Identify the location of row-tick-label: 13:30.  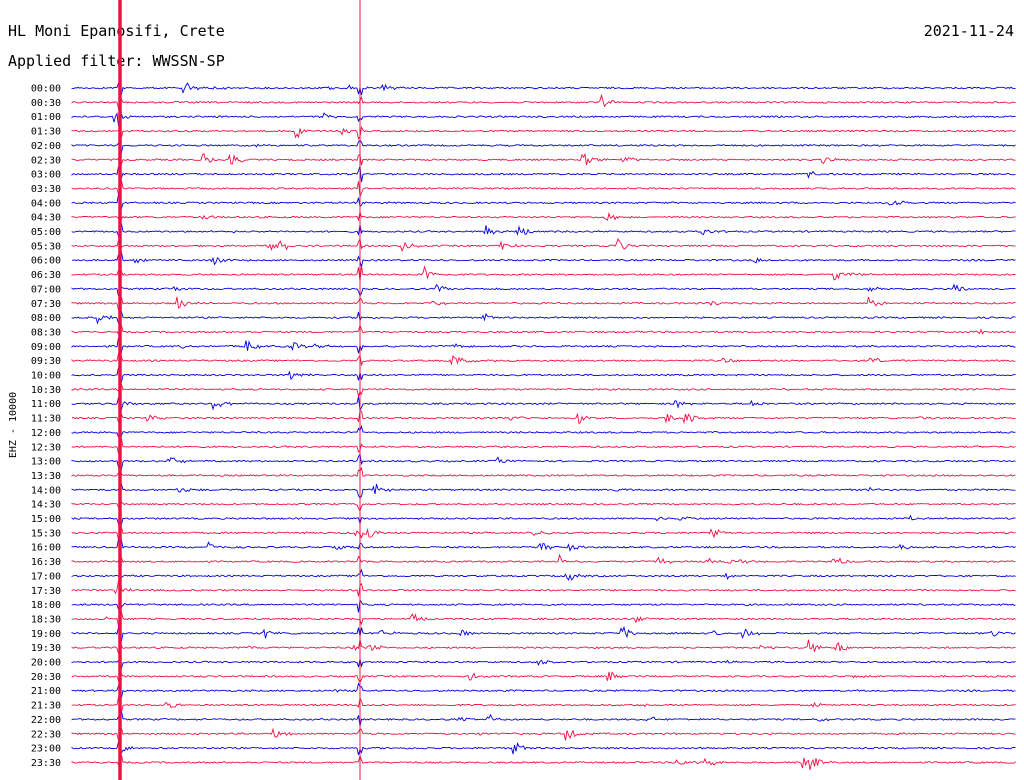
(46, 476).